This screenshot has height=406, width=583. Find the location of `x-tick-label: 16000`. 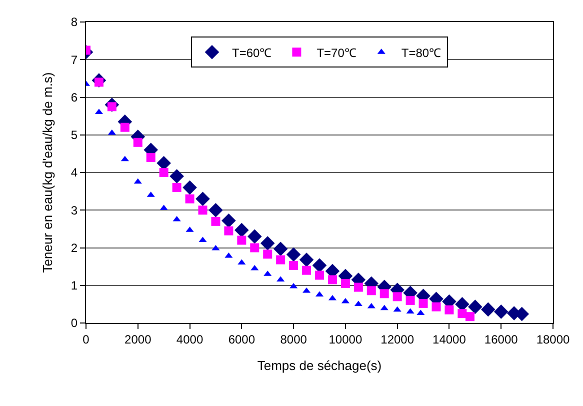

x-tick-label: 16000 is located at coordinates (501, 339).